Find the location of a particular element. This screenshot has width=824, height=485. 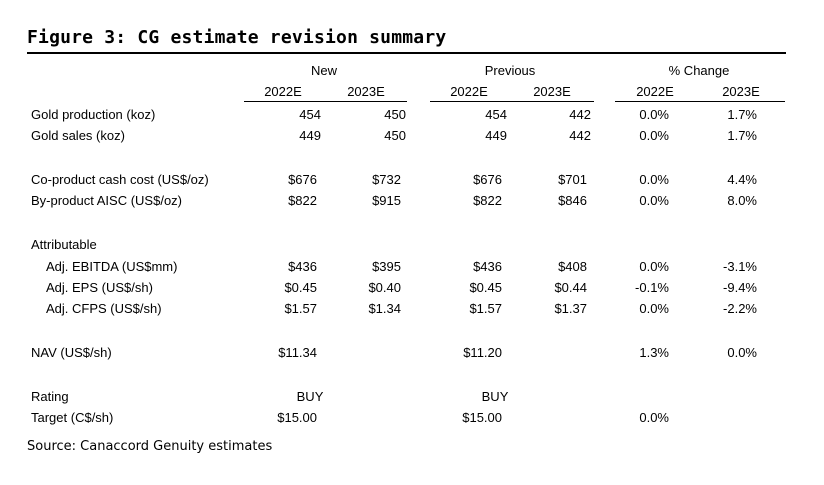

row-label: Rating is located at coordinates (50, 396).